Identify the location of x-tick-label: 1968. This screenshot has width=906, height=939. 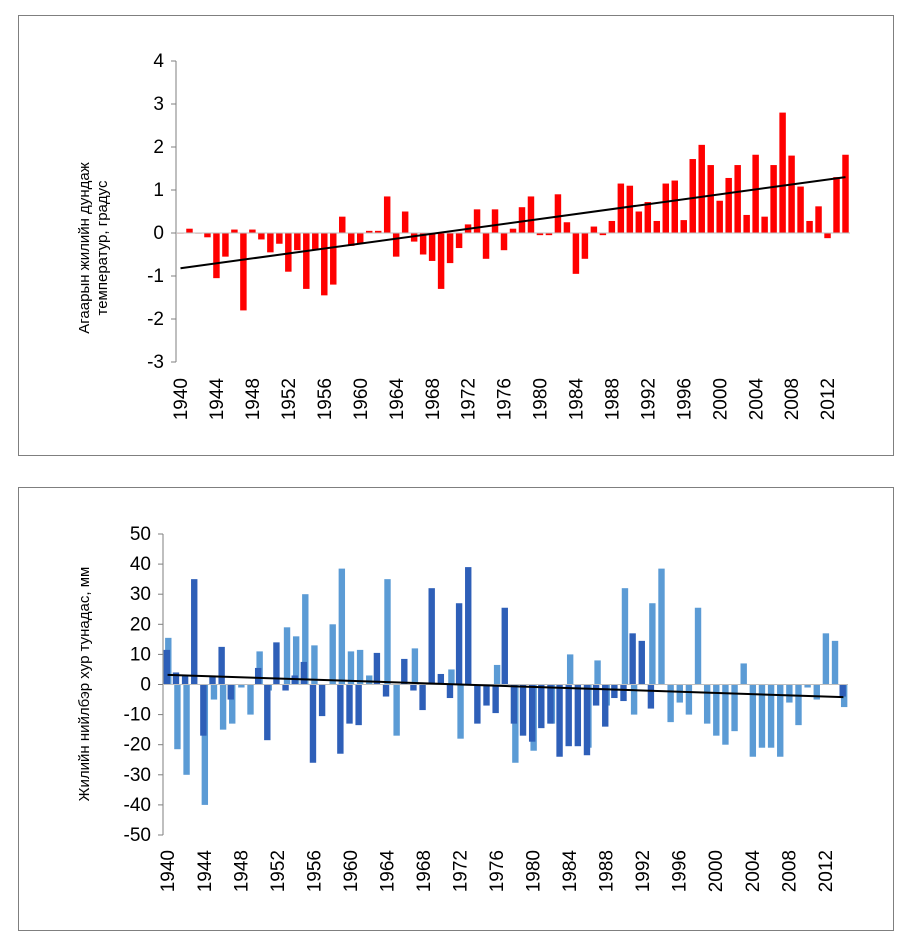
(424, 871).